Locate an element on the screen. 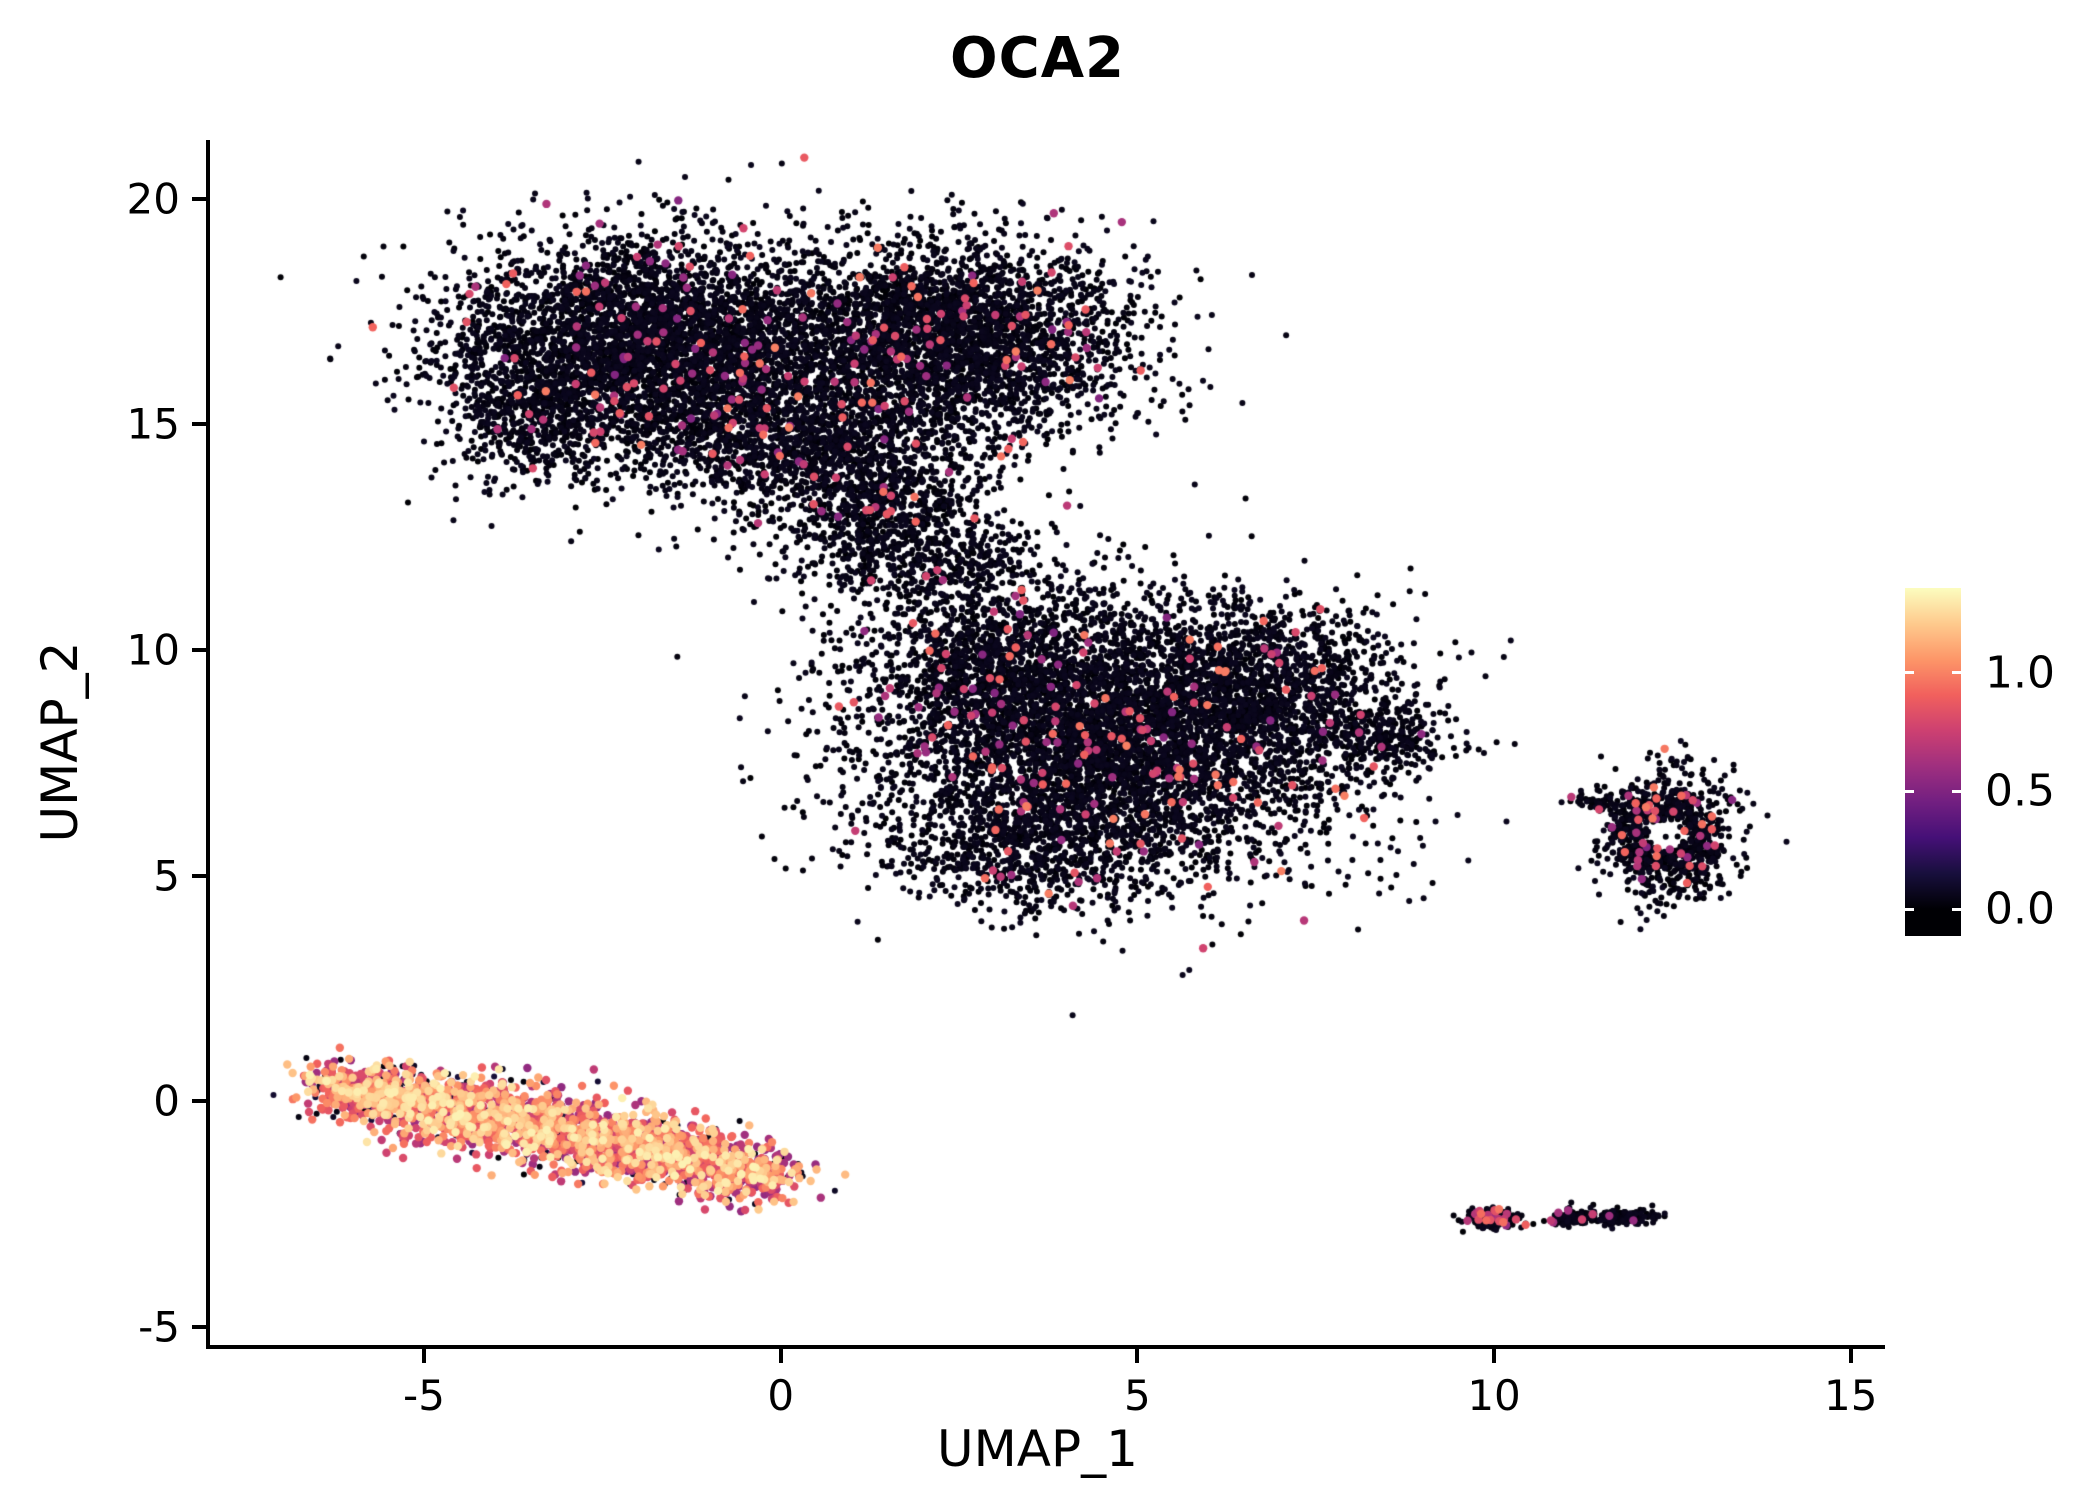 This screenshot has height=1500, width=2100. y-tick-label: 20 is located at coordinates (153, 199).